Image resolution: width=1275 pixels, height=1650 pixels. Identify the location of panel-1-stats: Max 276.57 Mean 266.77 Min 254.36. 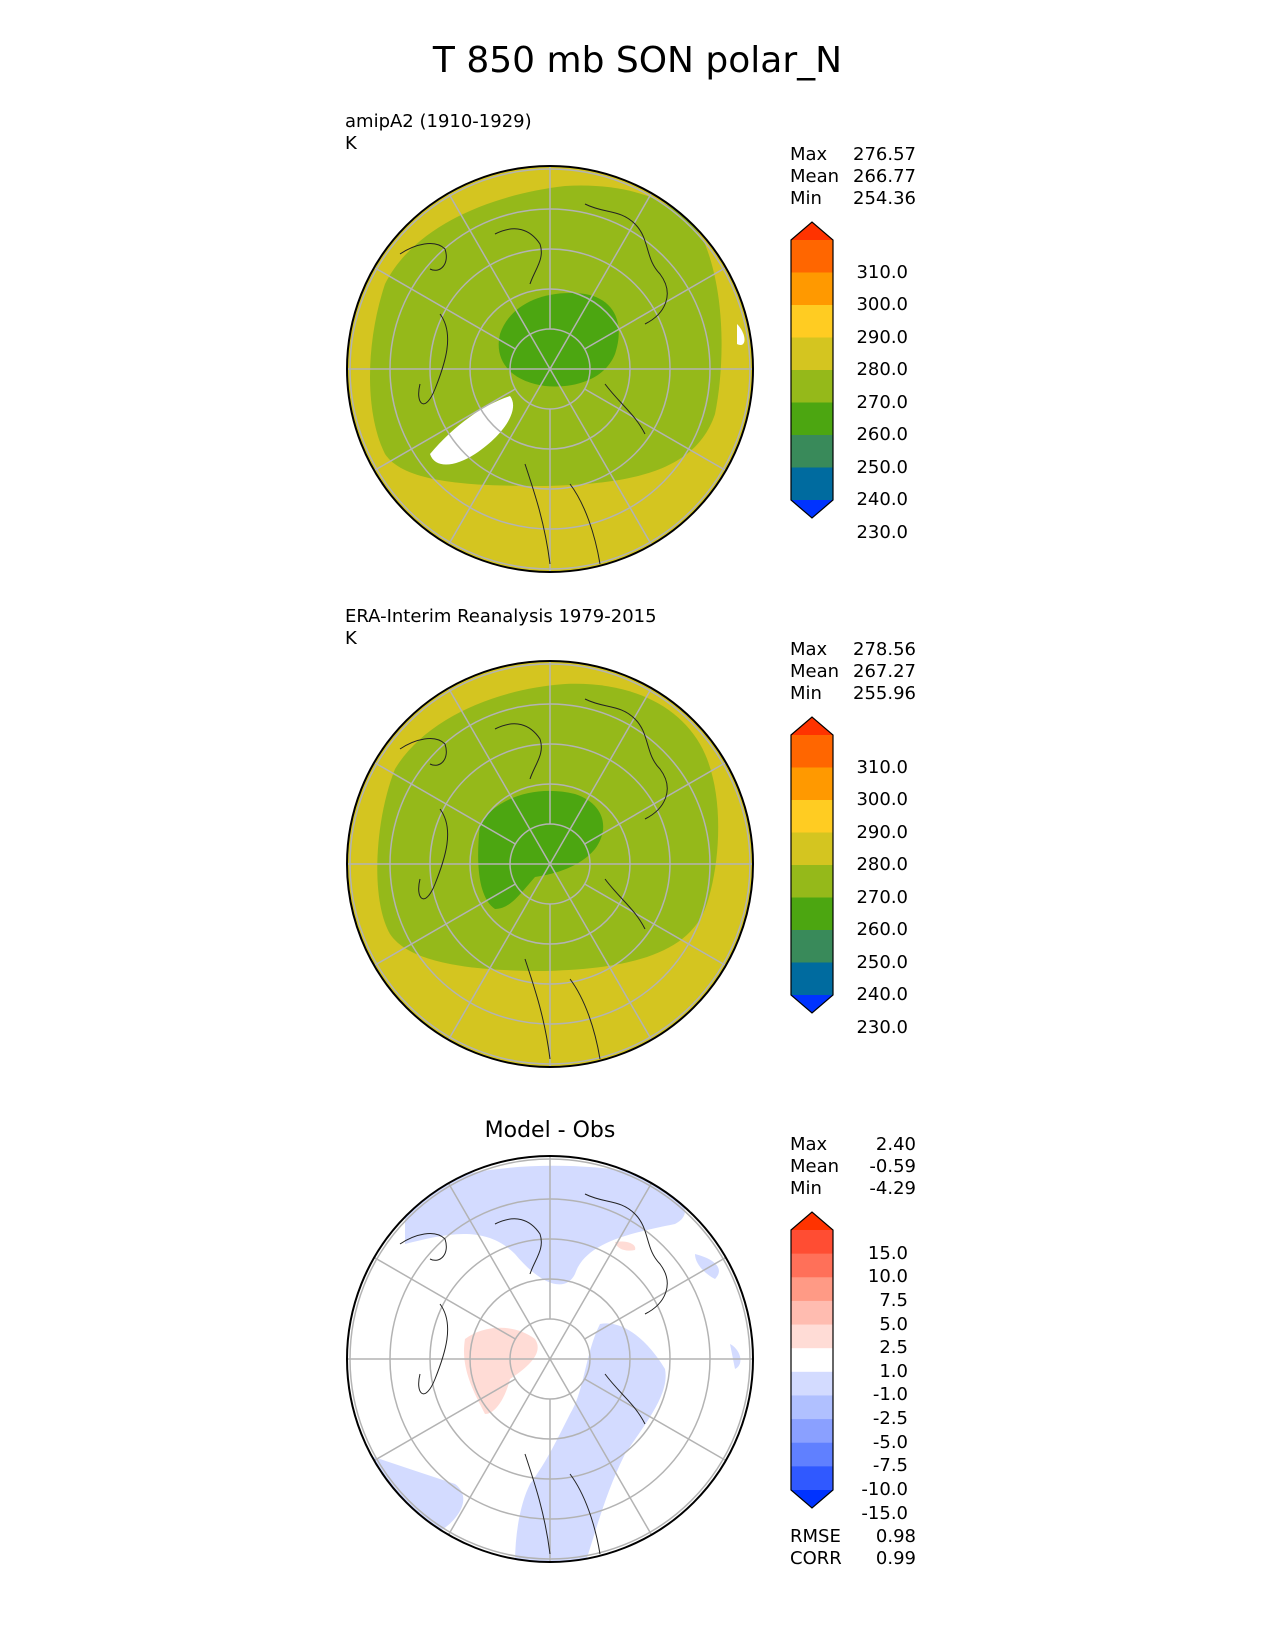
(853, 177).